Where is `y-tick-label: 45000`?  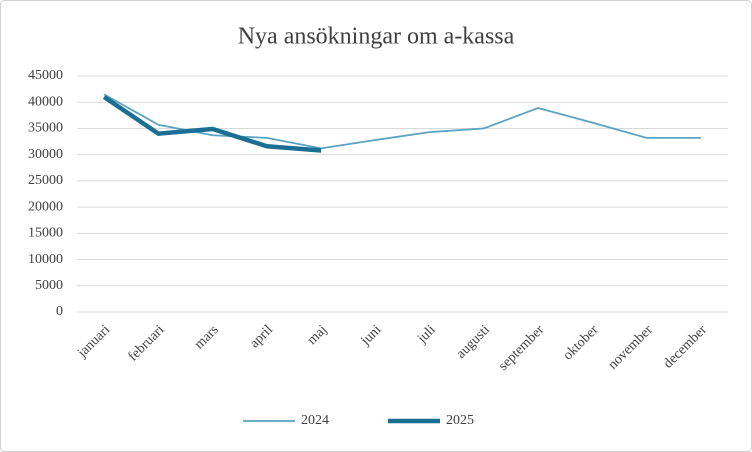 y-tick-label: 45000 is located at coordinates (45, 75).